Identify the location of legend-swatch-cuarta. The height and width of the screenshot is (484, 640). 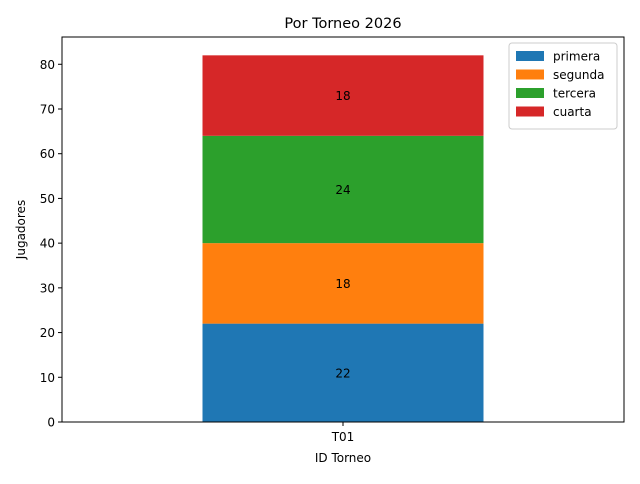
(530, 111).